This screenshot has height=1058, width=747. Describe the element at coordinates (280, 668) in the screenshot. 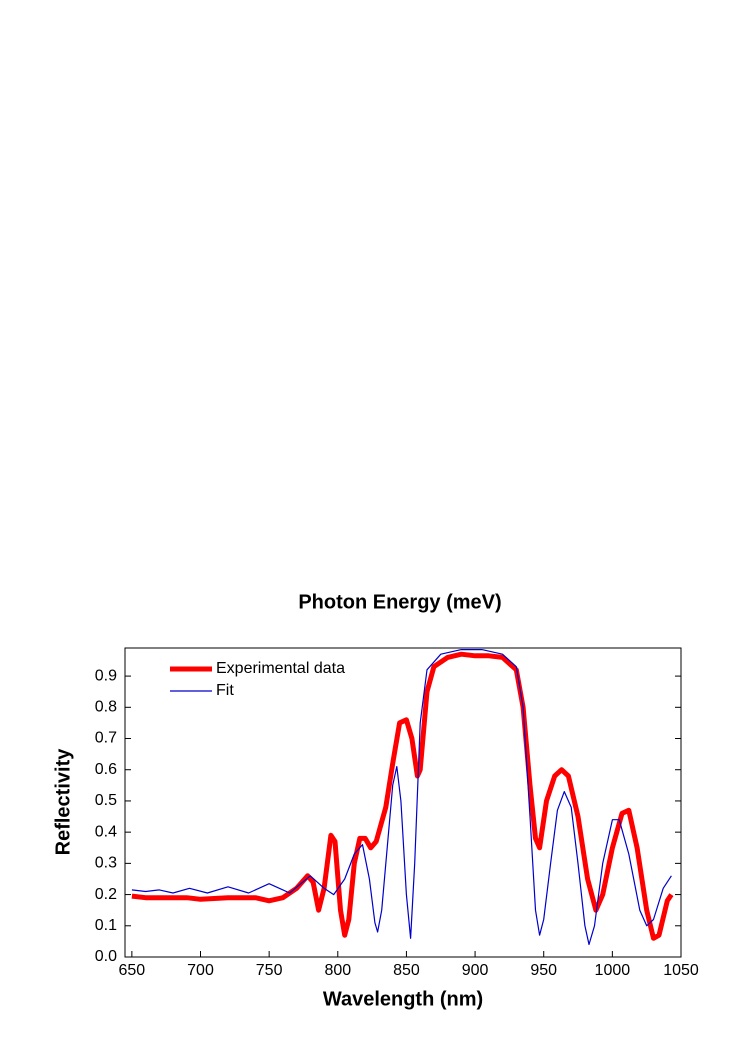

I see `legend-label: Experimental data` at that location.